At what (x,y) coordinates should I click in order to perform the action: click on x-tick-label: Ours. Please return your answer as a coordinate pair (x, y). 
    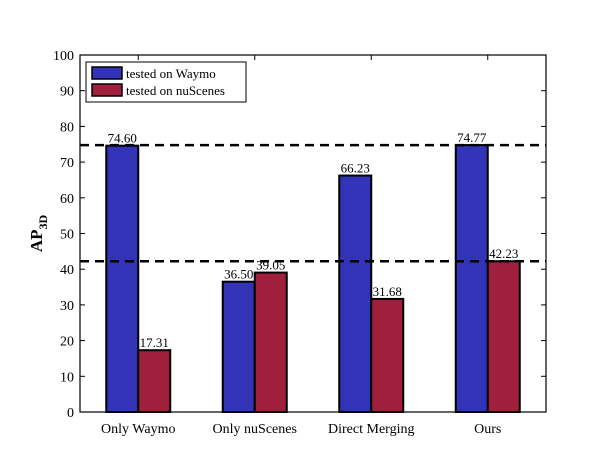
    Looking at the image, I should click on (487, 429).